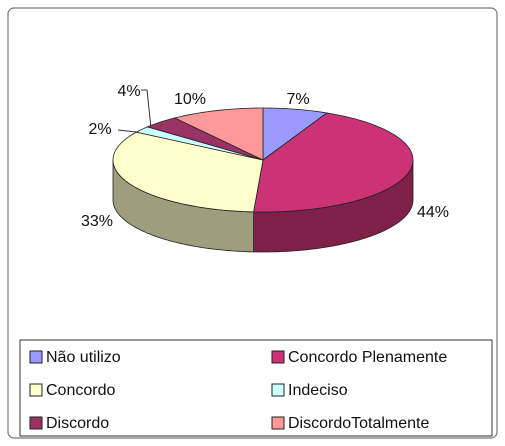 Image resolution: width=505 pixels, height=446 pixels. Describe the element at coordinates (128, 91) in the screenshot. I see `data-label: 4%` at that location.